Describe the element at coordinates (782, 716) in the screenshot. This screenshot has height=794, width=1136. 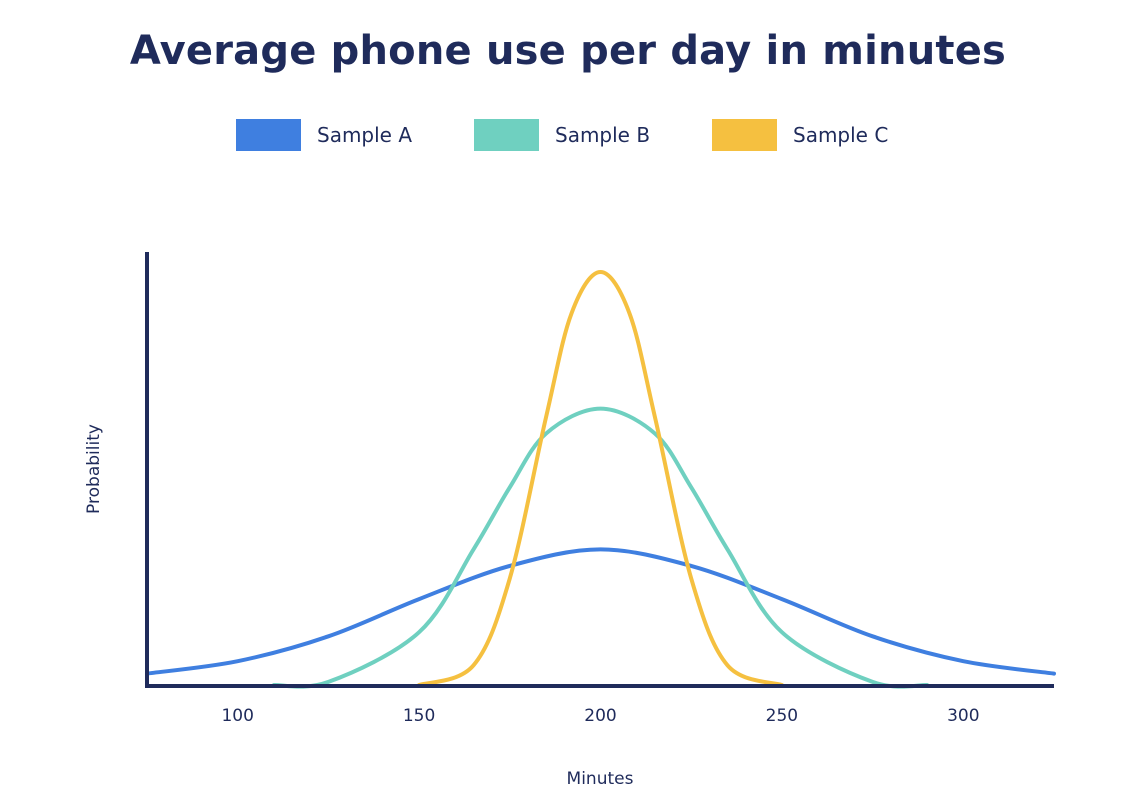
I see `x-tick-label-250: 250` at that location.